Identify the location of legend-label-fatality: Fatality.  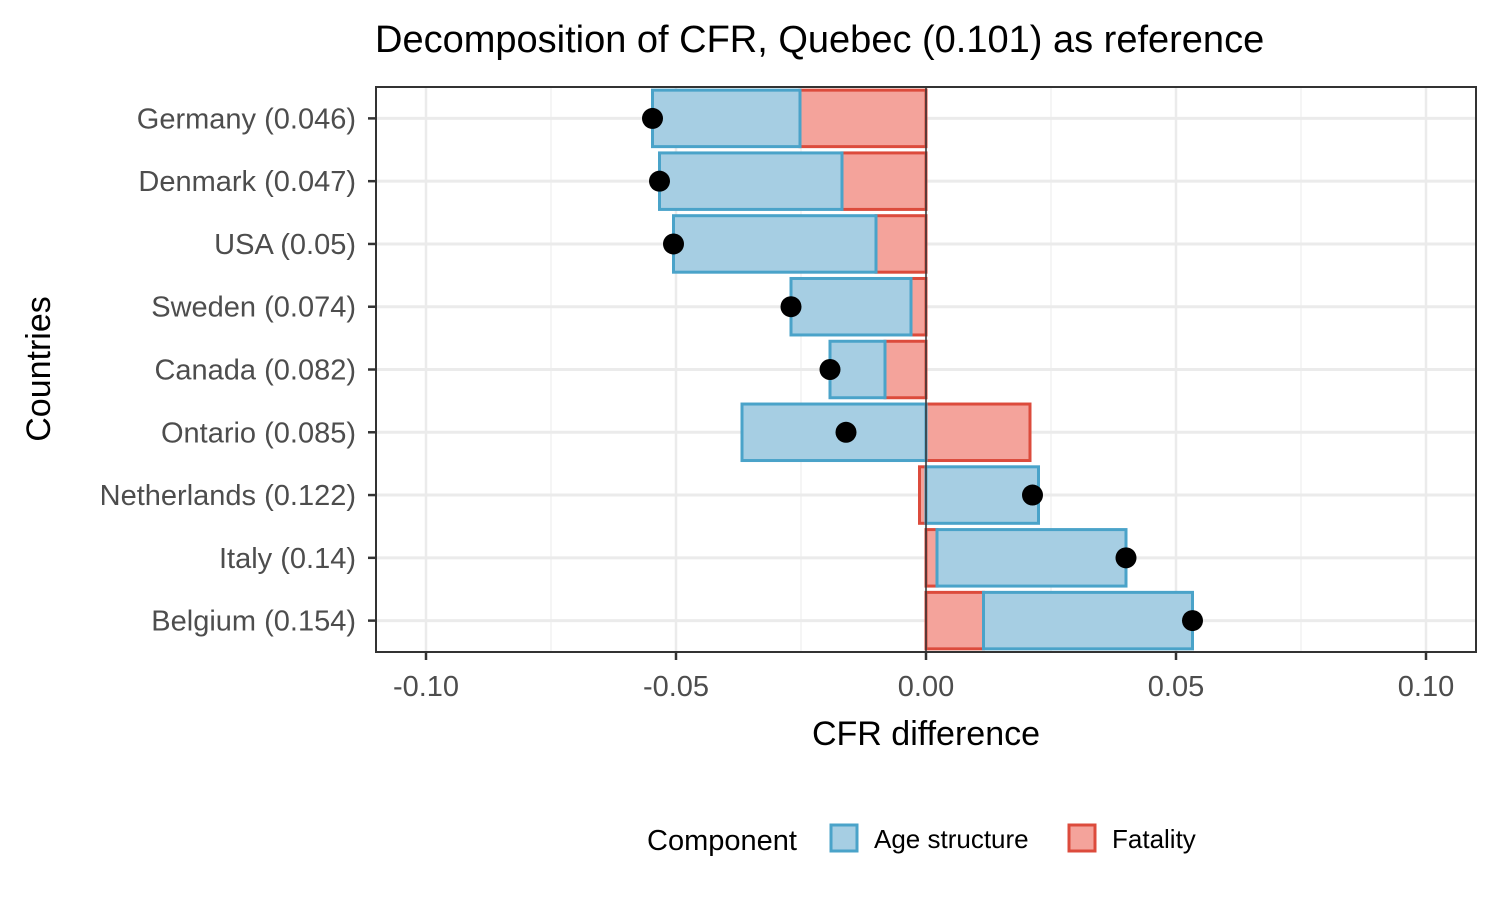
(1154, 839).